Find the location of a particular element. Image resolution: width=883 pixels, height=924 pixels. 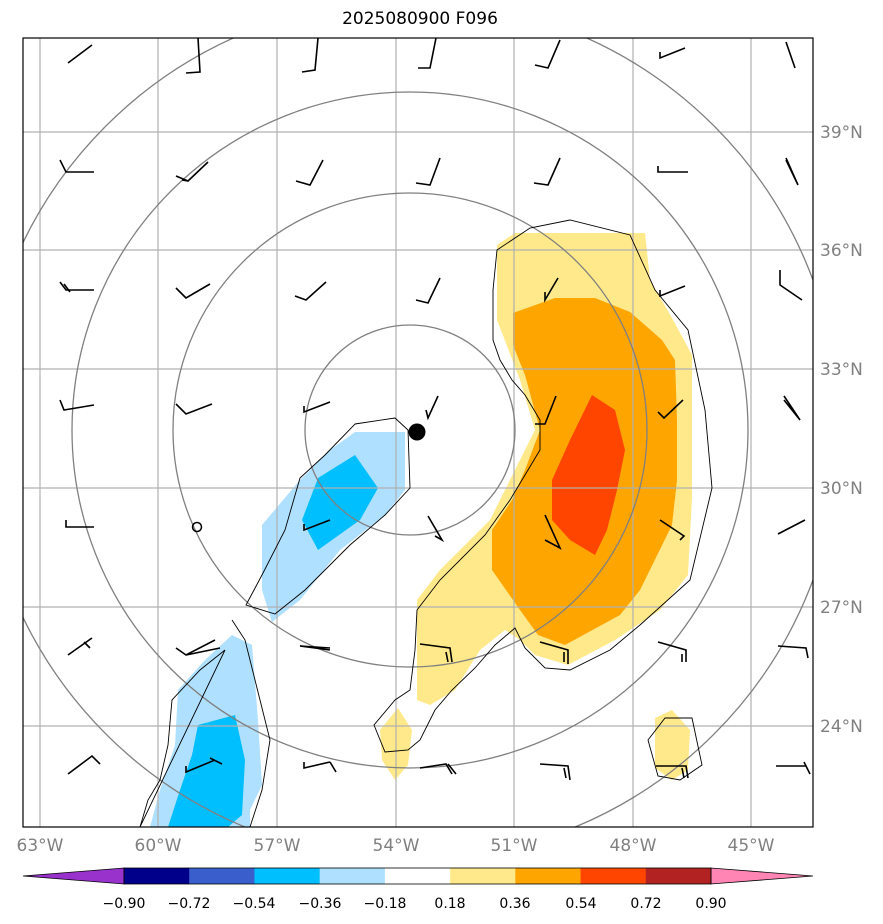

colorbar-label: −0.36 is located at coordinates (320, 904).